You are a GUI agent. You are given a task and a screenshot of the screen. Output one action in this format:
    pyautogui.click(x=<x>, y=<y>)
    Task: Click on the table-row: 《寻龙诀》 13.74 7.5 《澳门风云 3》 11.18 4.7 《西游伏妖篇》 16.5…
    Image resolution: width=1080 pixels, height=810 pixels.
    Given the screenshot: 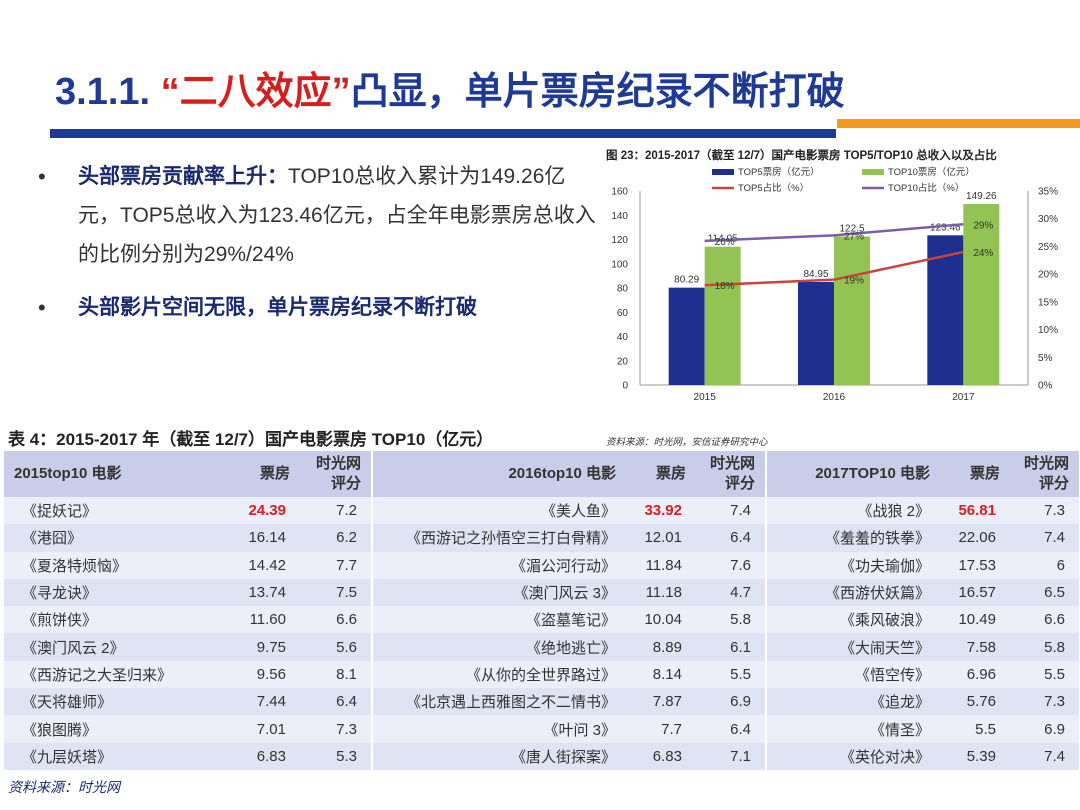 What is the action you would take?
    pyautogui.click(x=542, y=592)
    